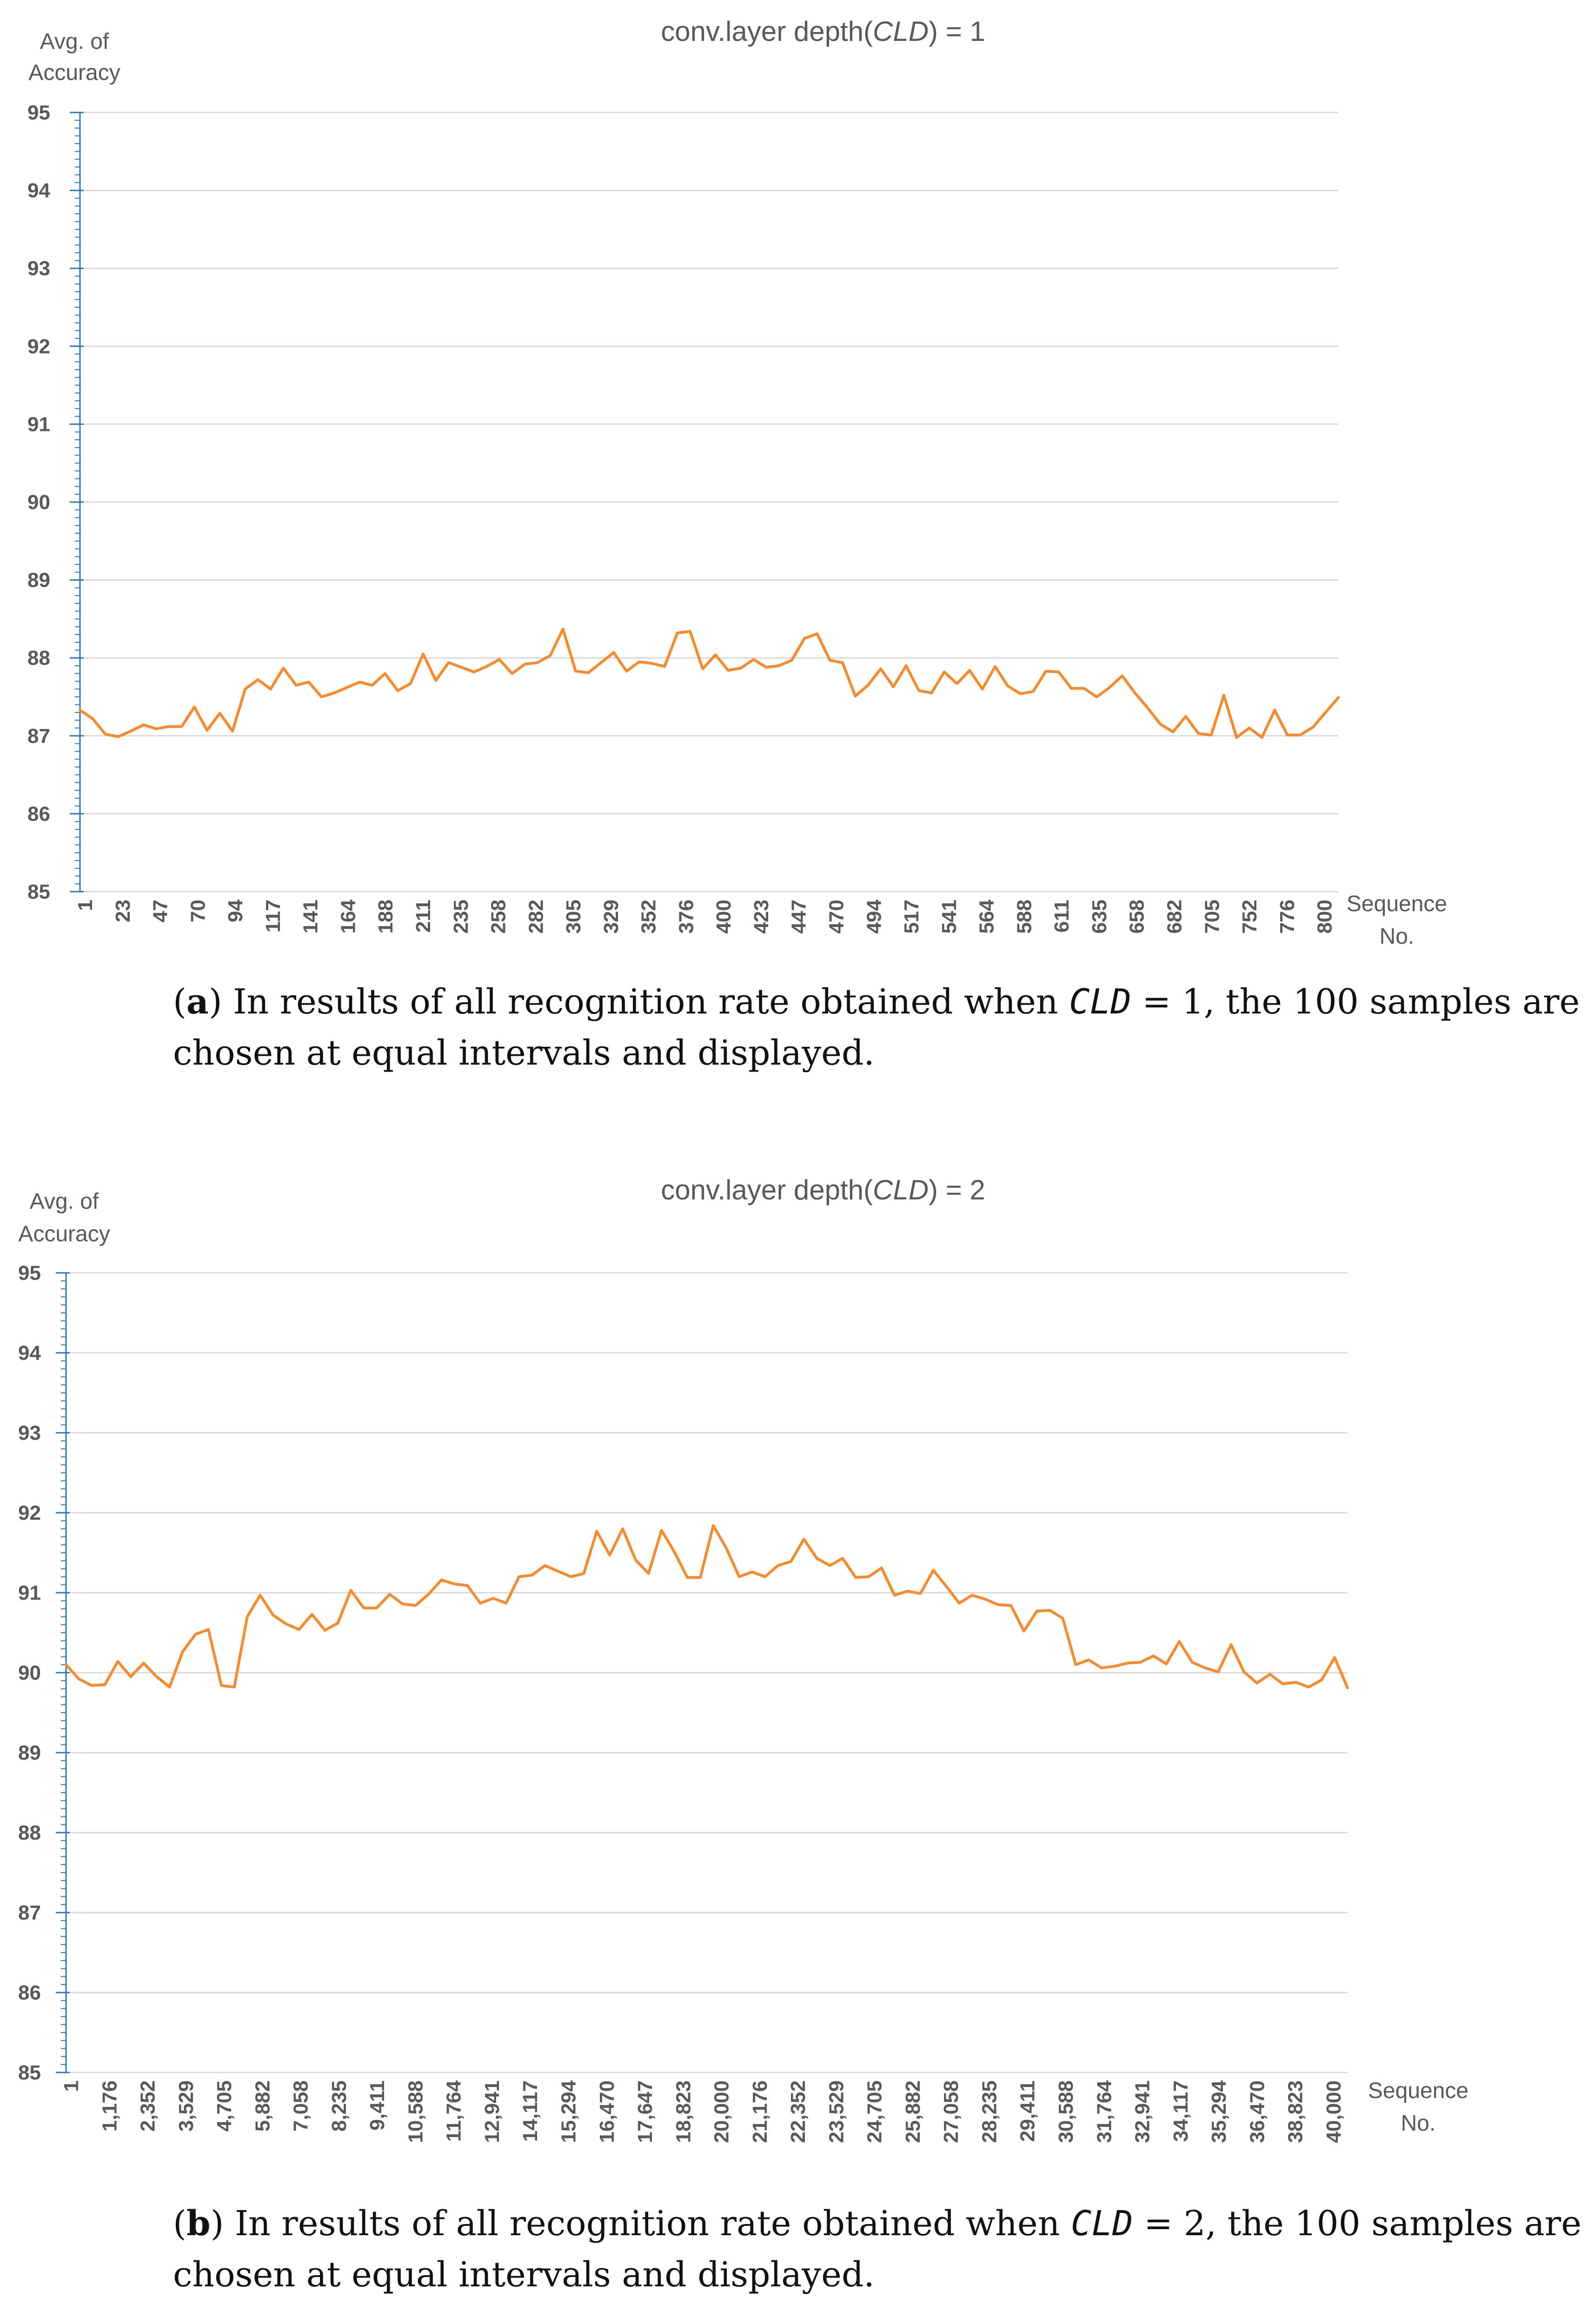 The width and height of the screenshot is (1594, 2324). Describe the element at coordinates (568, 2111) in the screenshot. I see `x-tick-label: 15,294` at that location.